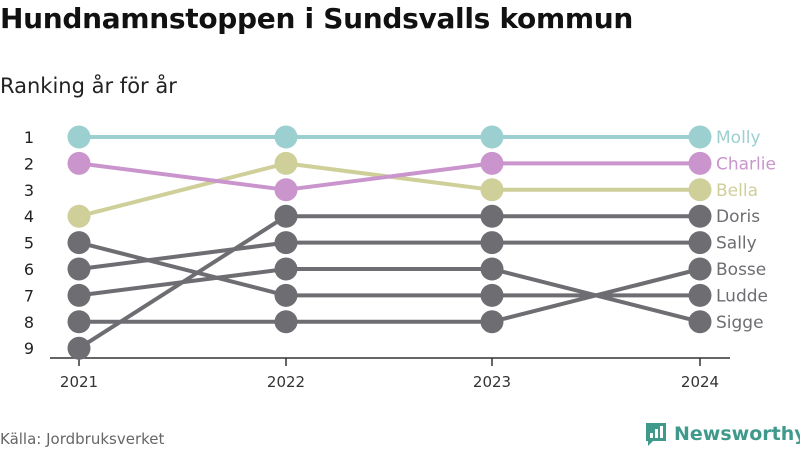  Describe the element at coordinates (736, 244) in the screenshot. I see `series-label-sally: Sally` at that location.